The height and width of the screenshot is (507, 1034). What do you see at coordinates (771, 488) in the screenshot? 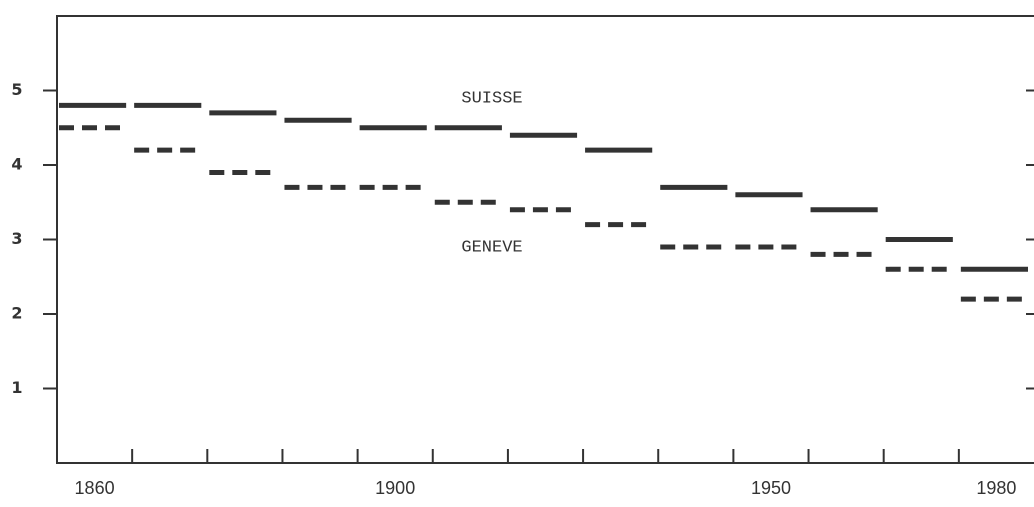
I see `x-tick-label: 1950` at bounding box center [771, 488].